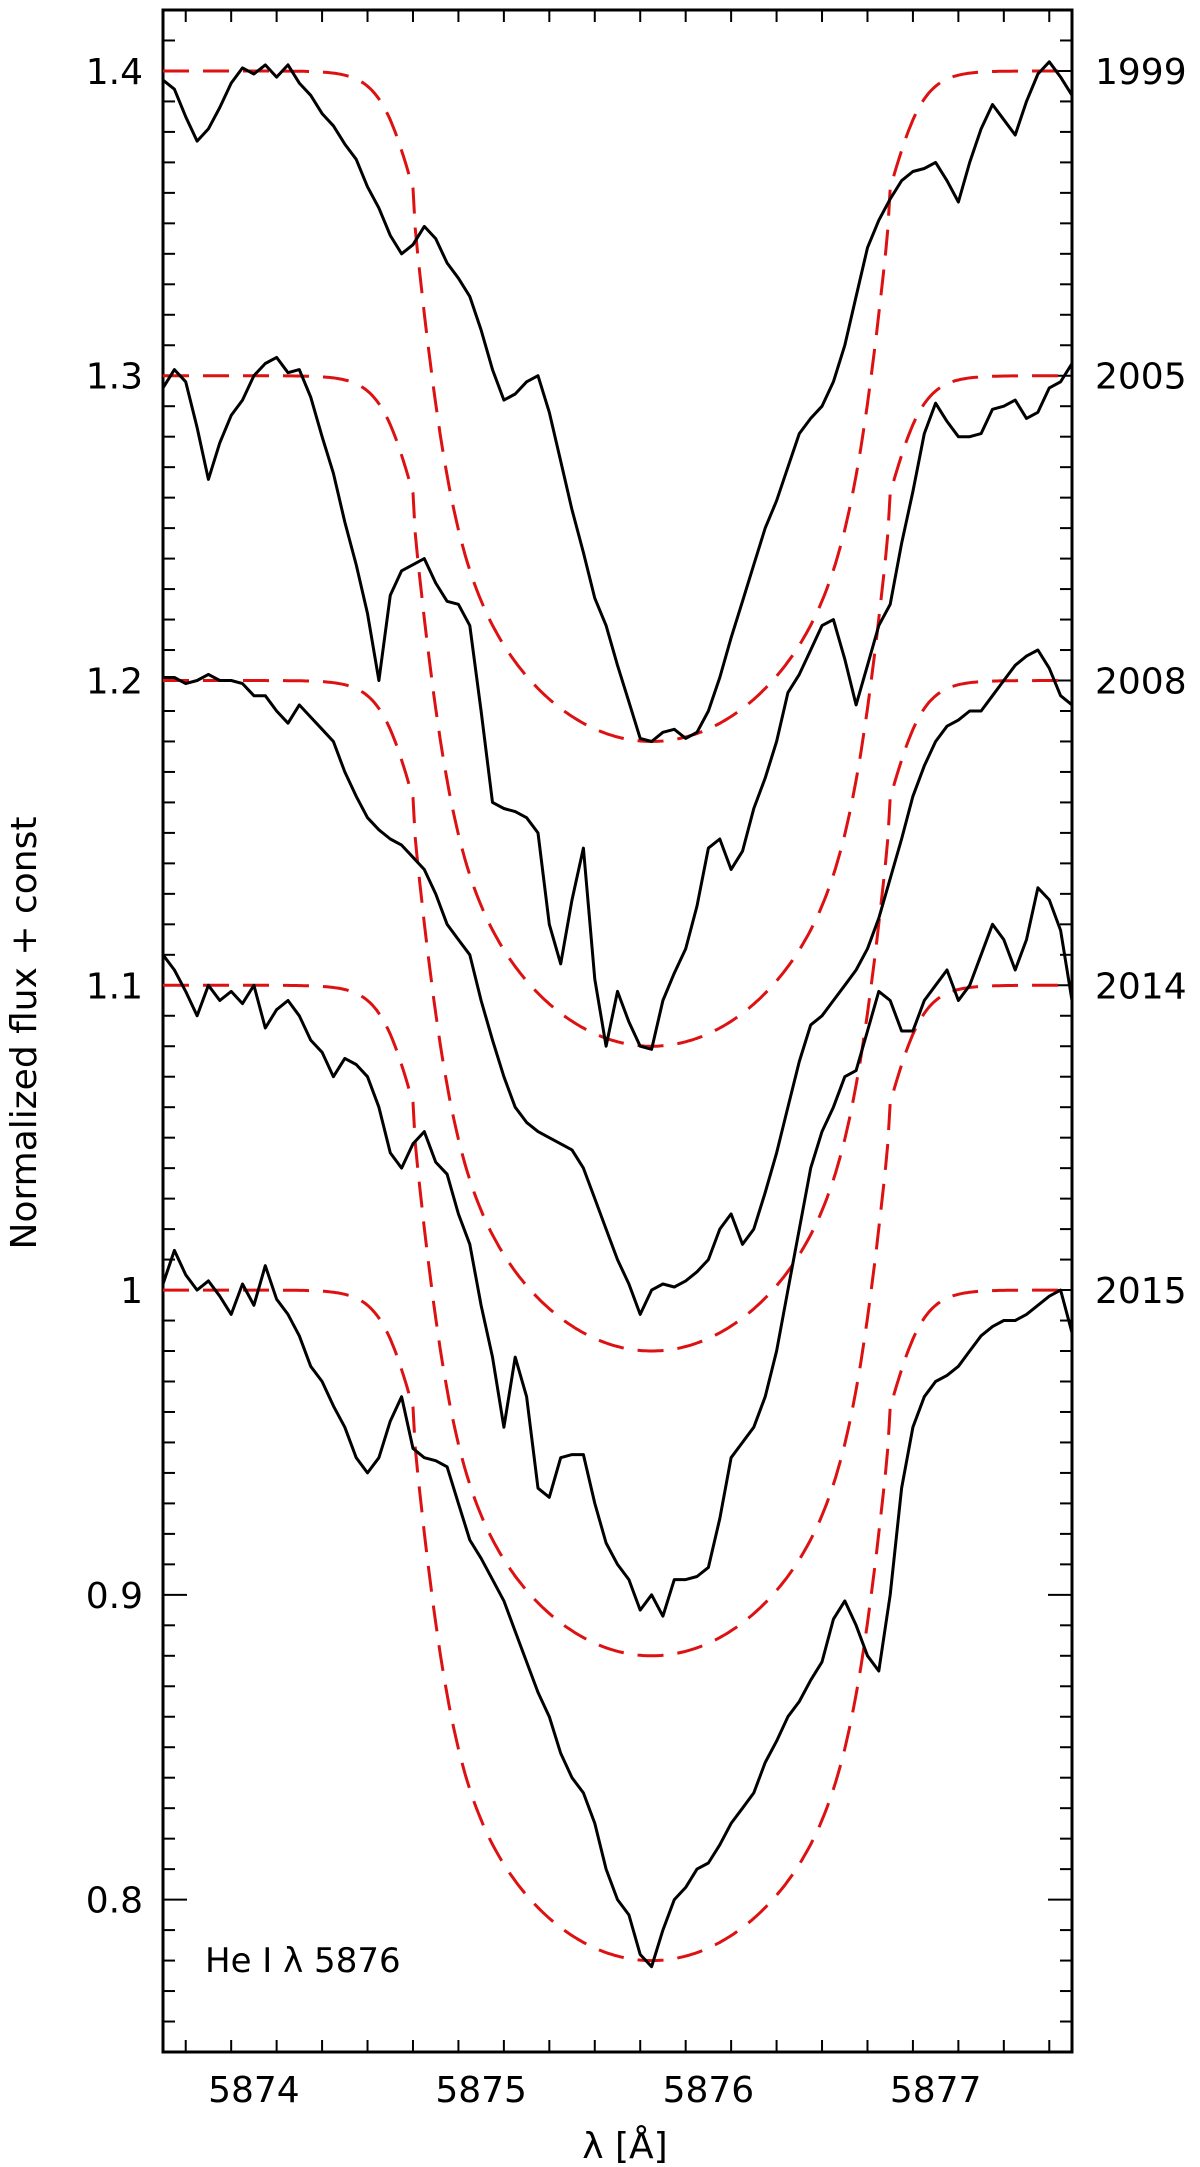 This screenshot has width=1200, height=2167. Describe the element at coordinates (114, 377) in the screenshot. I see `y-tick-label: 1.3` at that location.